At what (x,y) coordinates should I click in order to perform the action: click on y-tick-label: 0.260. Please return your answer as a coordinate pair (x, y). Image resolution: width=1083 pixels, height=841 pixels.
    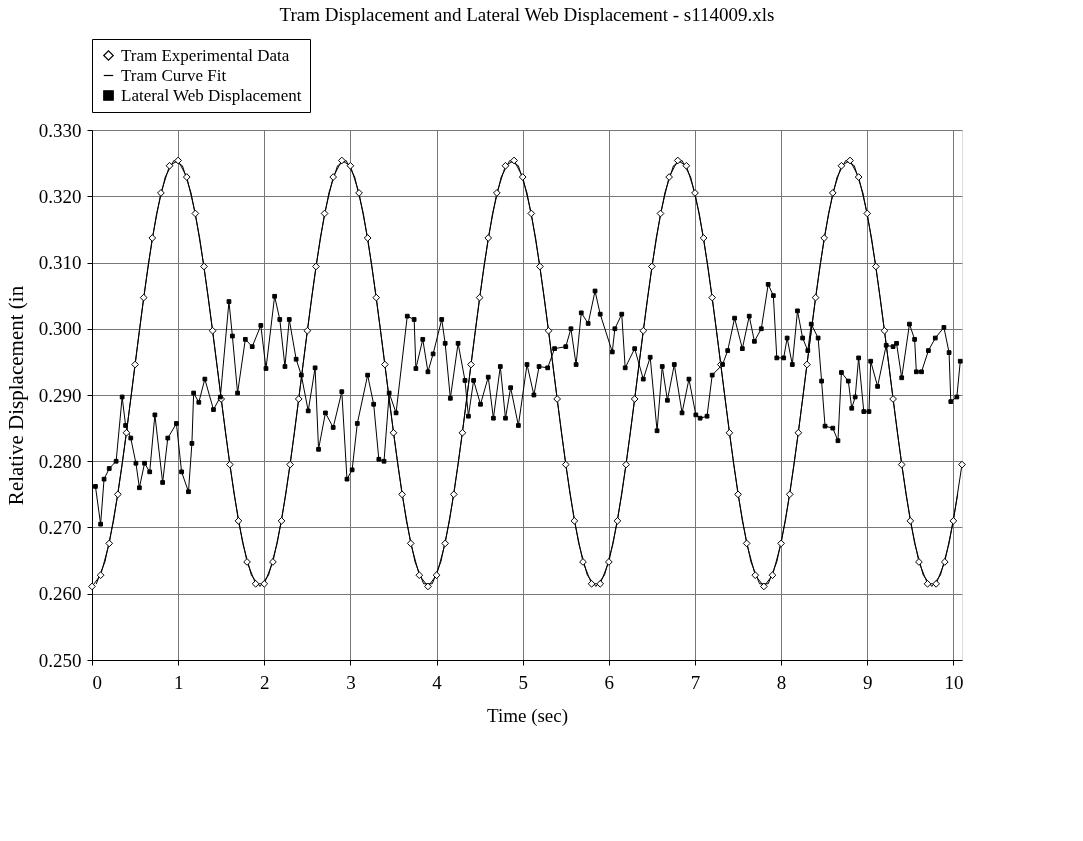
    Looking at the image, I should click on (60, 594).